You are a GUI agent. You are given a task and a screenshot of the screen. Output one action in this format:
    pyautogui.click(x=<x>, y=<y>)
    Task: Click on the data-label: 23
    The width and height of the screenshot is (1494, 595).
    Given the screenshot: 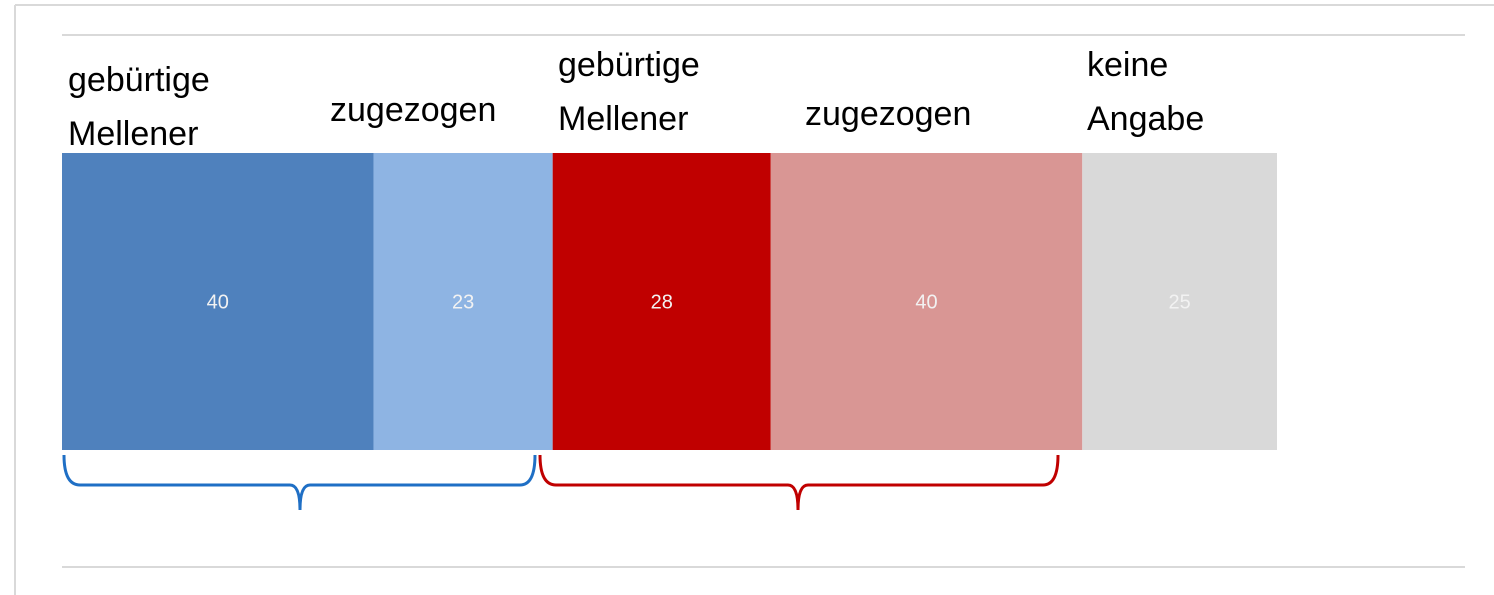 What is the action you would take?
    pyautogui.click(x=463, y=302)
    